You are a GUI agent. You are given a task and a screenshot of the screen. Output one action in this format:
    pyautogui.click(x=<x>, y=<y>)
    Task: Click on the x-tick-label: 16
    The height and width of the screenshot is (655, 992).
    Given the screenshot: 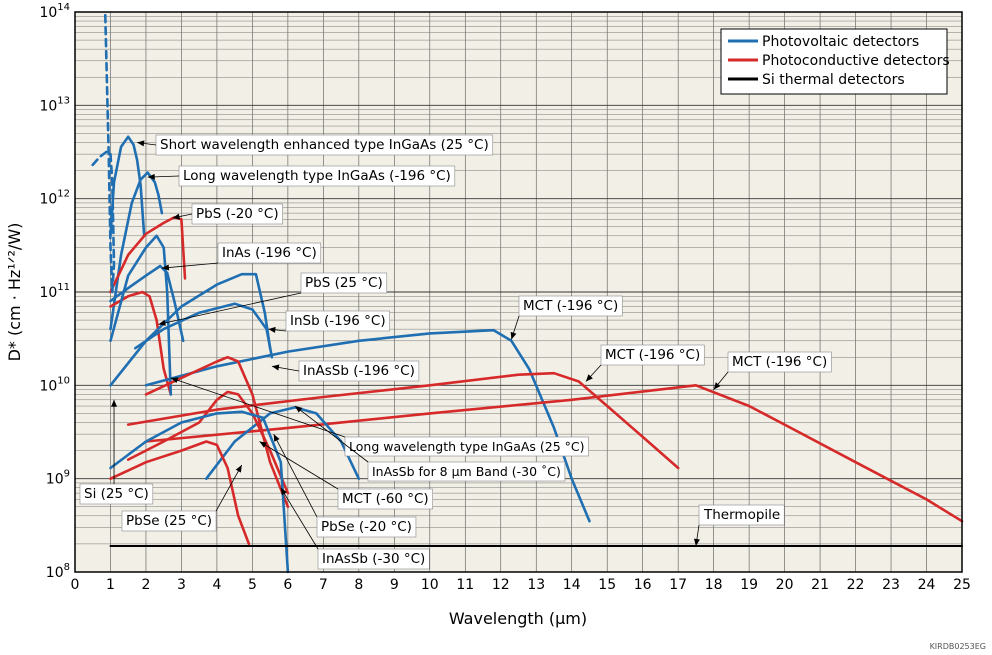 What is the action you would take?
    pyautogui.click(x=643, y=585)
    